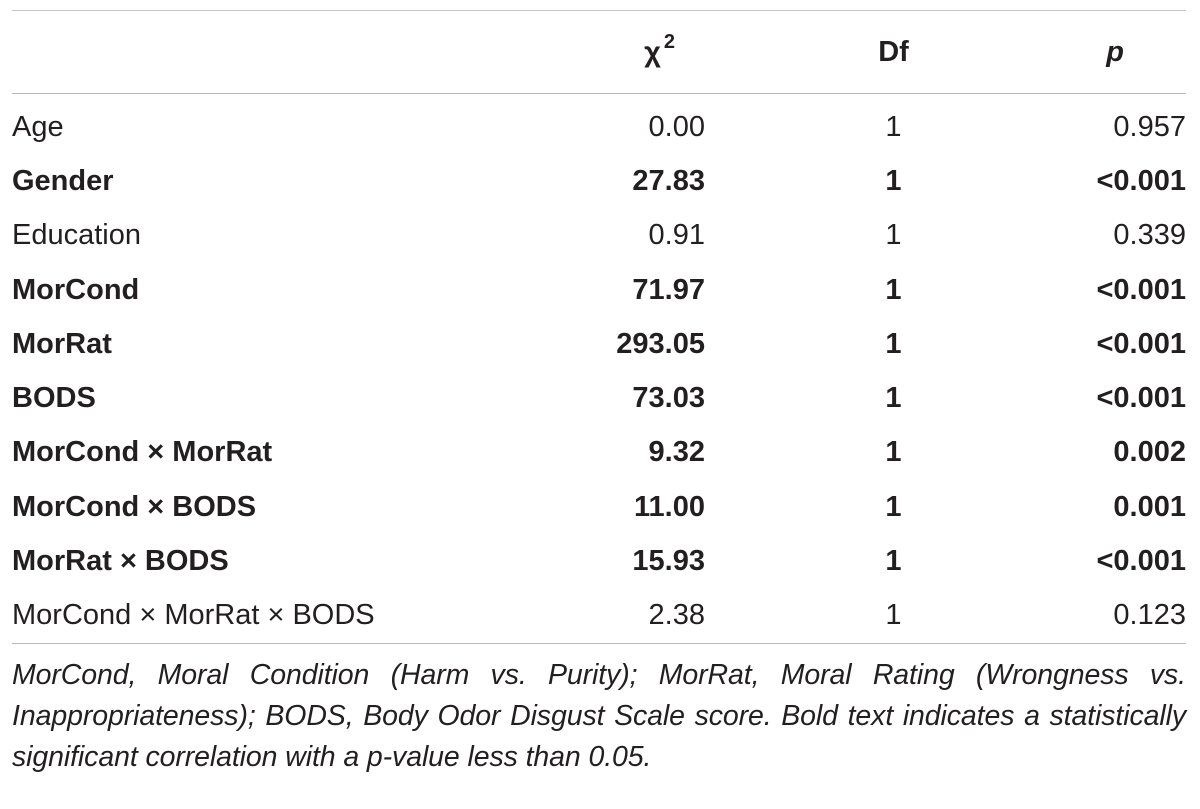 The height and width of the screenshot is (809, 1200). Describe the element at coordinates (676, 235) in the screenshot. I see `row-chi-square: 0.91` at that location.